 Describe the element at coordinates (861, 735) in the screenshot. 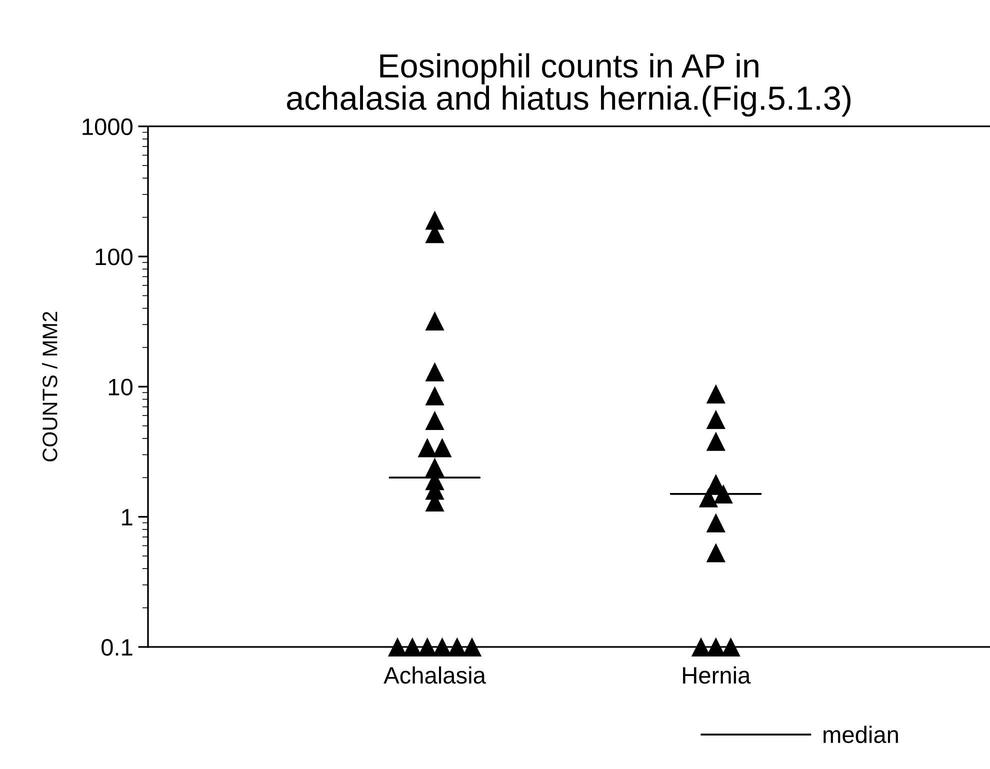

I see `legend-label: median` at that location.